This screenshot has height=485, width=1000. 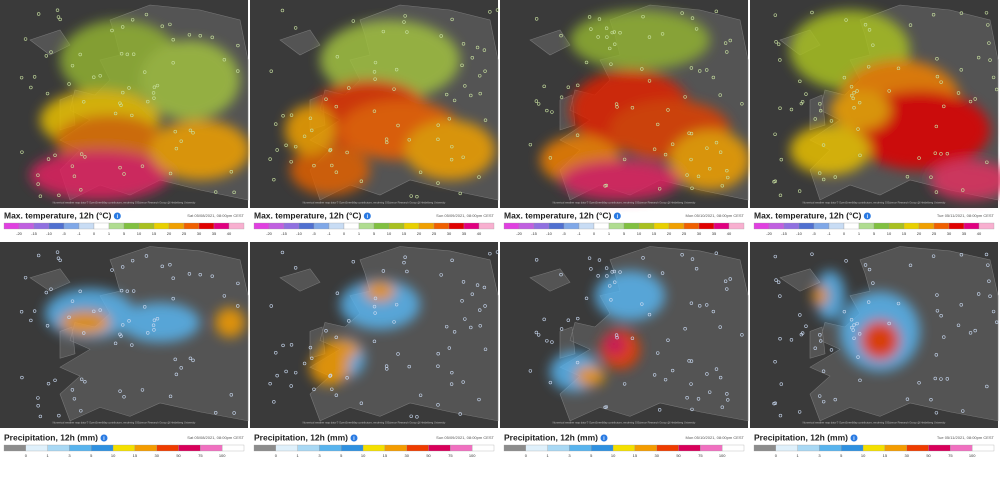 I want to click on date: Tue 05/11/2021, 08:00pm CEST, so click(x=966, y=215).